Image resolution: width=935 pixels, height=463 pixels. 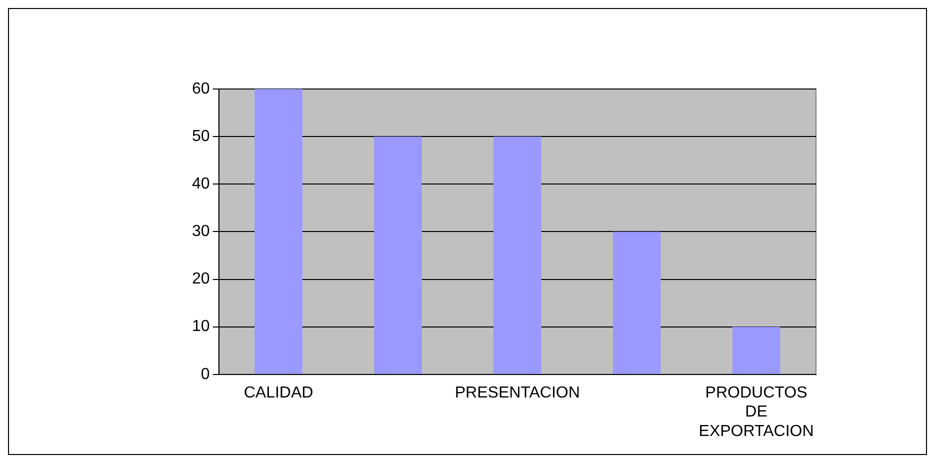 I want to click on x-tick-label: PRODUCTOS DE EXPORTACION, so click(x=756, y=412).